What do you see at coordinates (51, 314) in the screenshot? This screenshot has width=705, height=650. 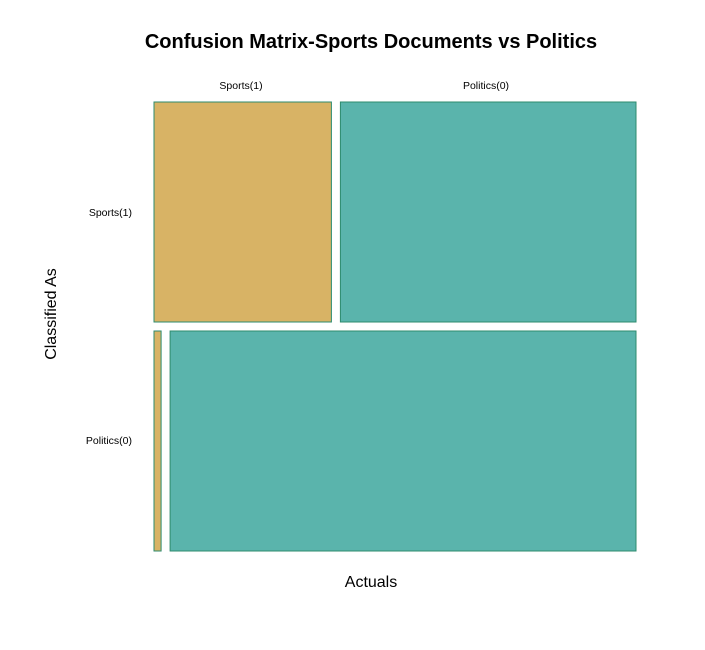 I see `y-axis-label: Classified As` at bounding box center [51, 314].